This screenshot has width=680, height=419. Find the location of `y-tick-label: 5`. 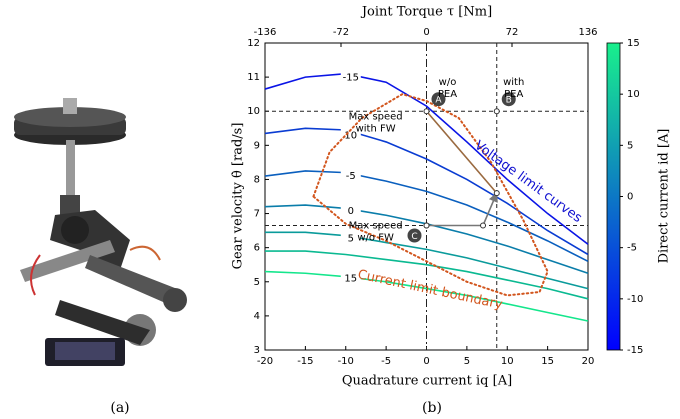

y-tick-label: 5 is located at coordinates (257, 282).